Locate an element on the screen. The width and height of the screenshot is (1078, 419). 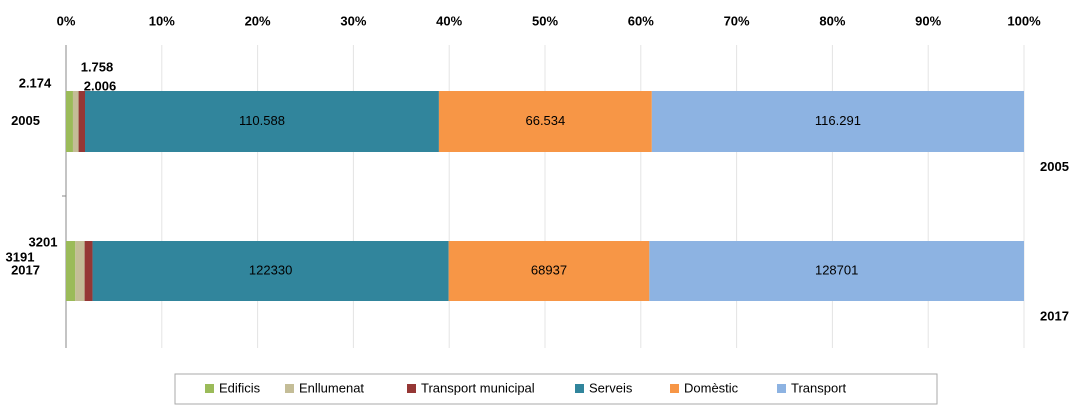
legend-label: Serveis is located at coordinates (611, 387).